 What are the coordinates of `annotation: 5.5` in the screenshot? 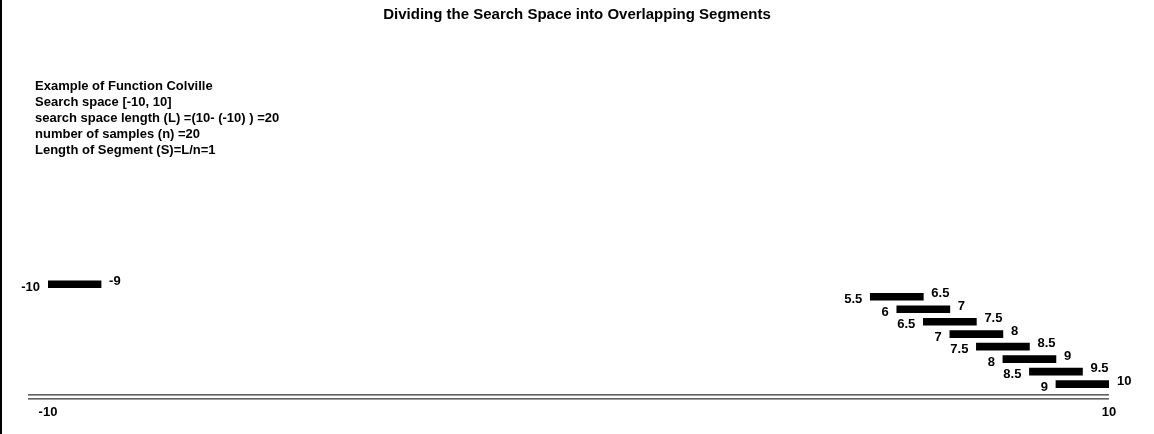 It's located at (853, 299).